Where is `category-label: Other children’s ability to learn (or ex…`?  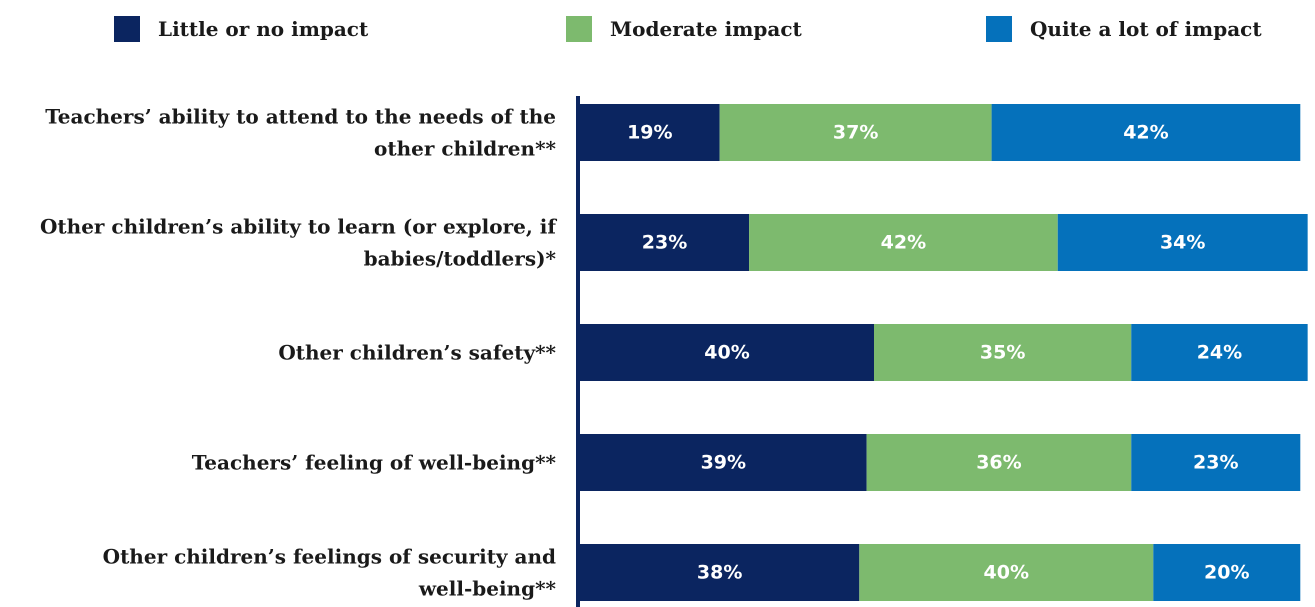
category-label: Other children’s ability to learn (or ex… is located at coordinates (298, 227).